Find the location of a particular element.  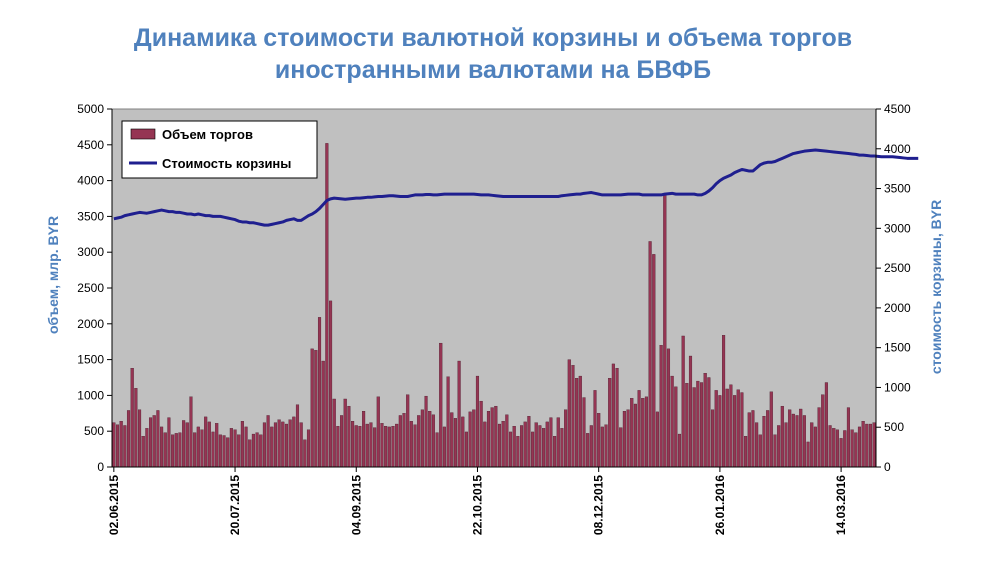

left-tick-label: 0 is located at coordinates (100, 467).